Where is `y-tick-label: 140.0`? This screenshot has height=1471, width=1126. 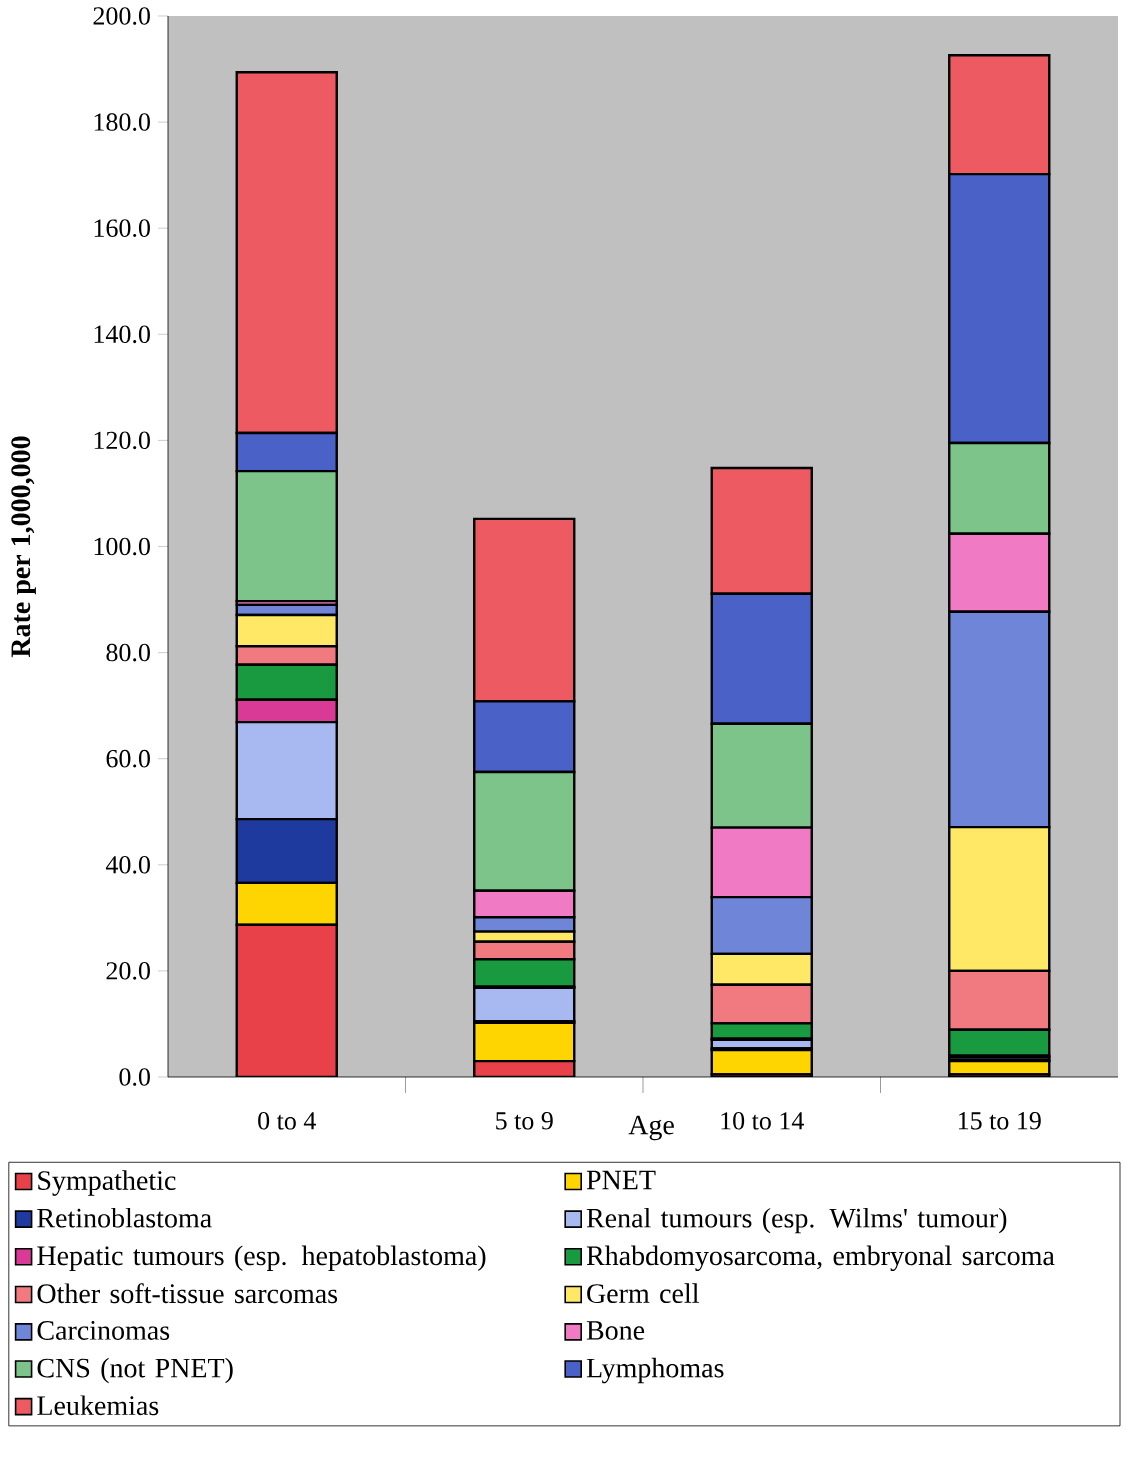
y-tick-label: 140.0 is located at coordinates (122, 334).